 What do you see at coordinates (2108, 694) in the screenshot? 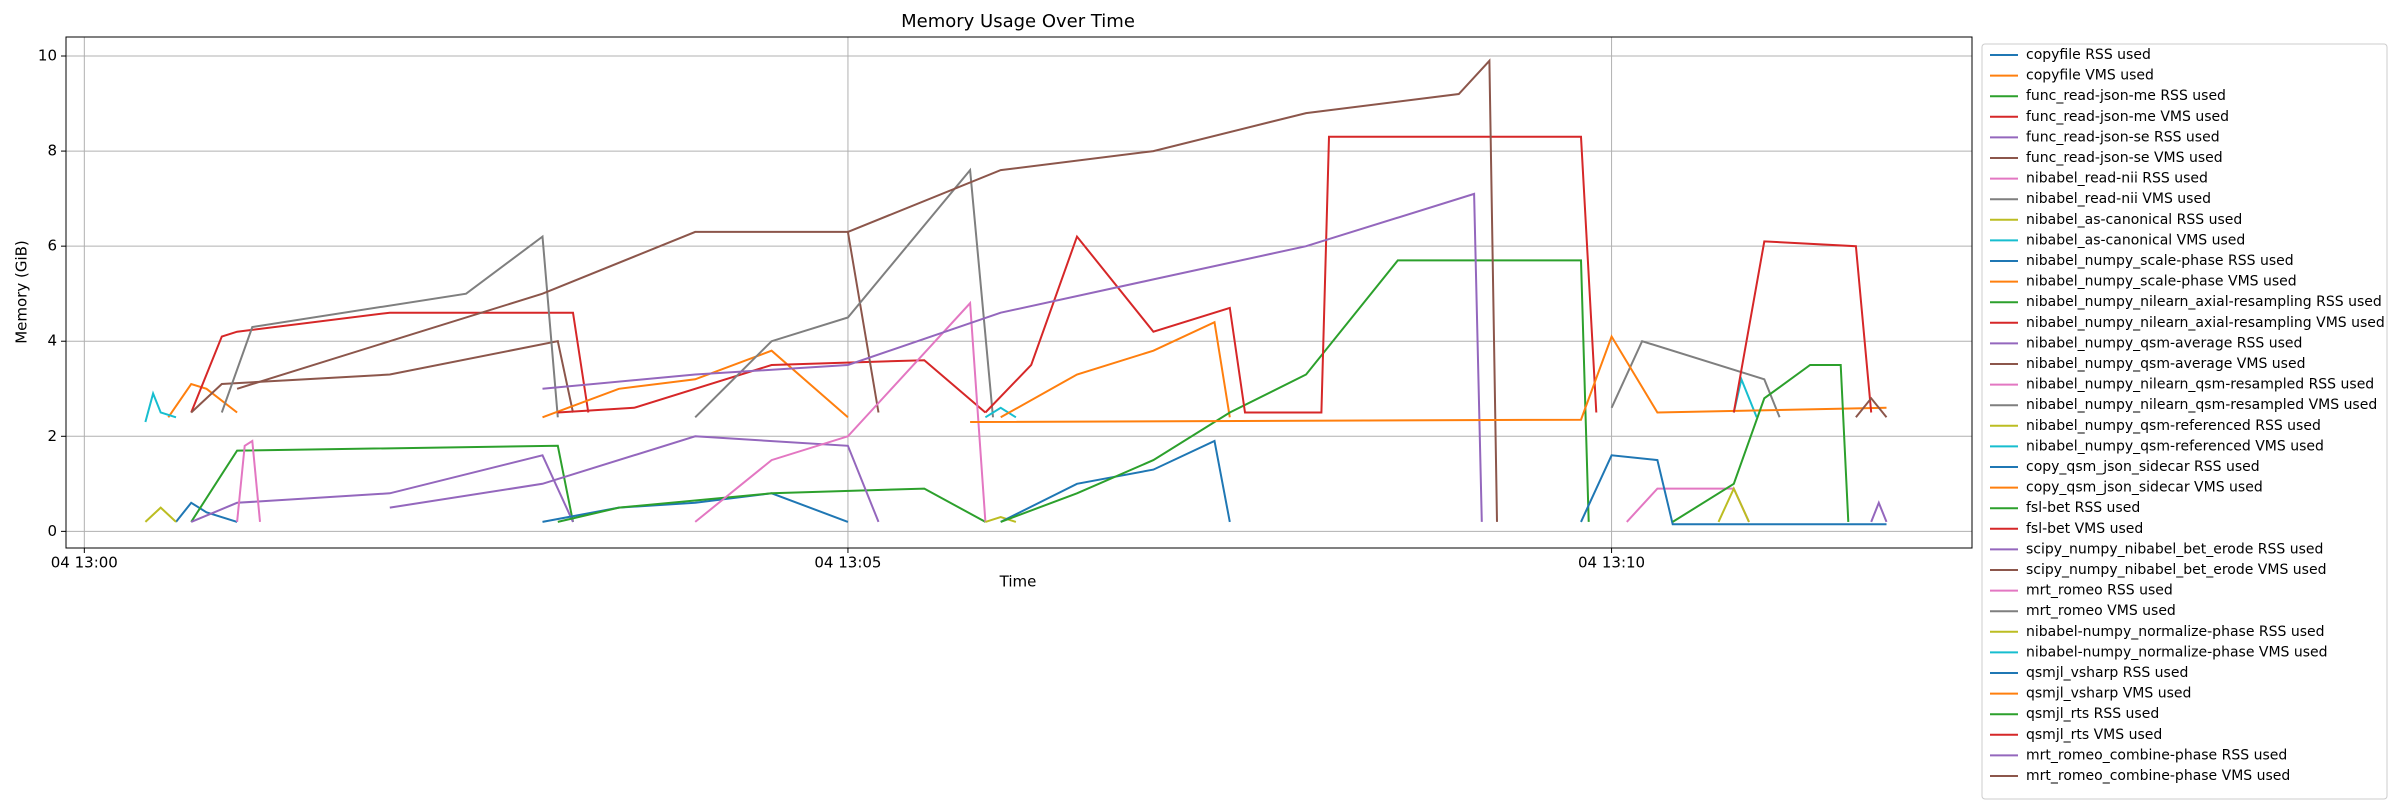
I see `legend-label: qsmjl_vsharp VMS used` at bounding box center [2108, 694].